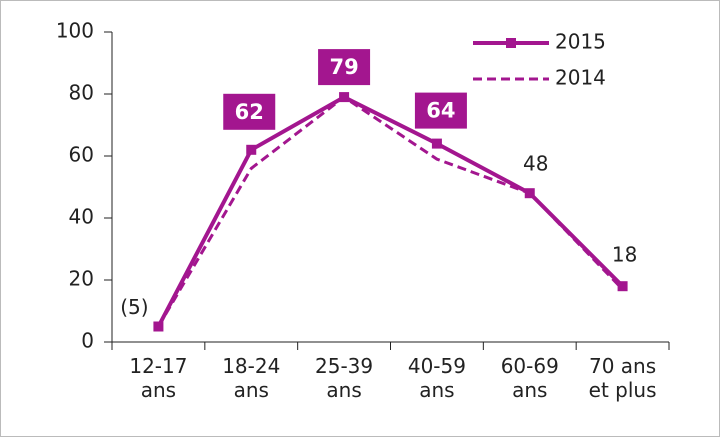  Describe the element at coordinates (251, 378) in the screenshot. I see `x-tick-label: 18-24 ans` at that location.